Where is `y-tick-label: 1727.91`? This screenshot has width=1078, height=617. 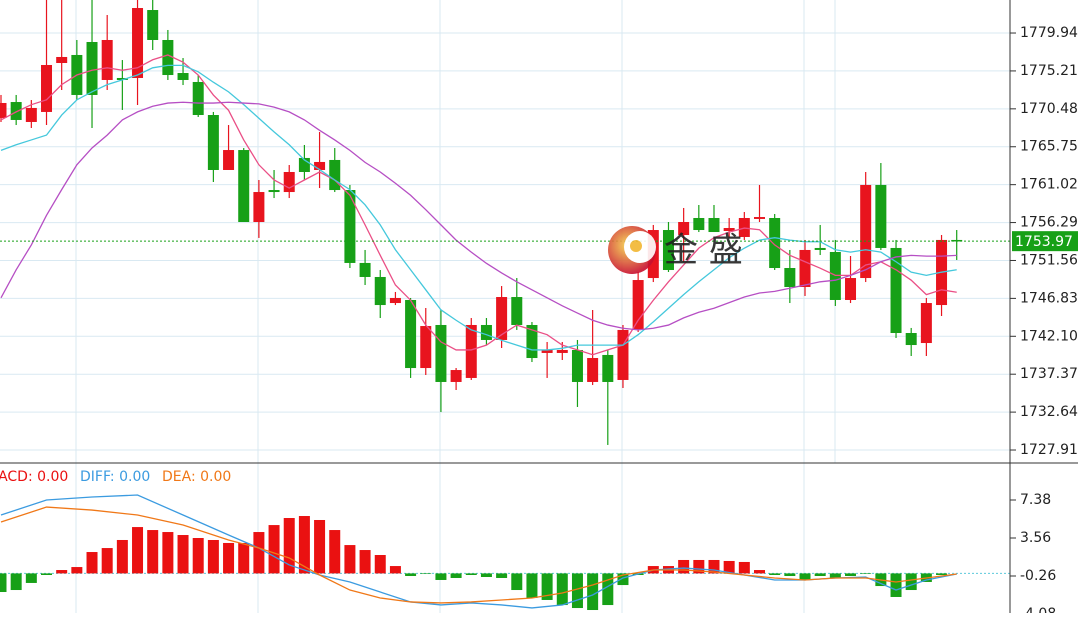
y-tick-label: 1727.91 is located at coordinates (1049, 450).